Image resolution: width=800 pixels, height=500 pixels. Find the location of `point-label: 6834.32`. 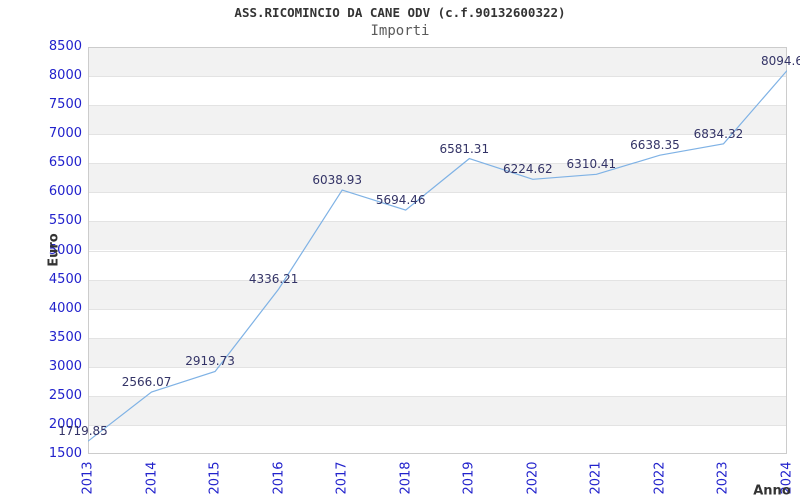

point-label: 6834.32 is located at coordinates (718, 133).